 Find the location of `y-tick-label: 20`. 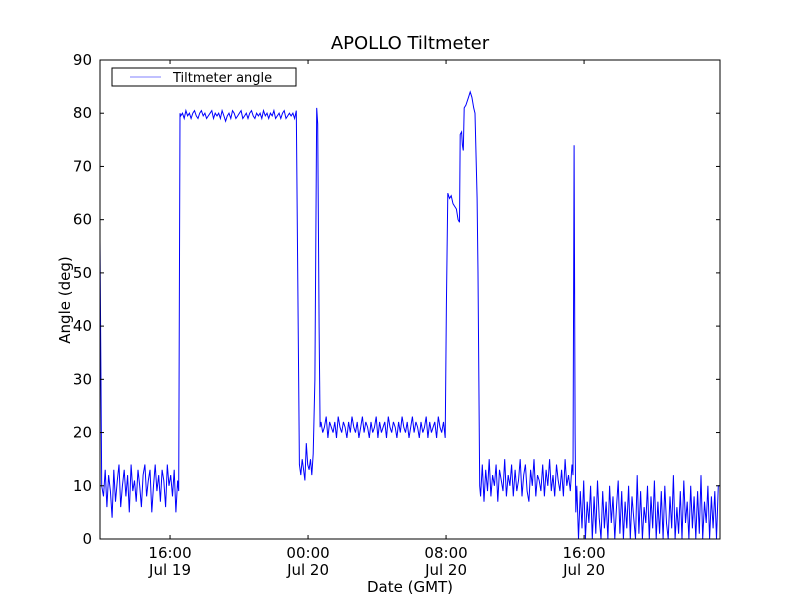

y-tick-label: 20 is located at coordinates (82, 433).